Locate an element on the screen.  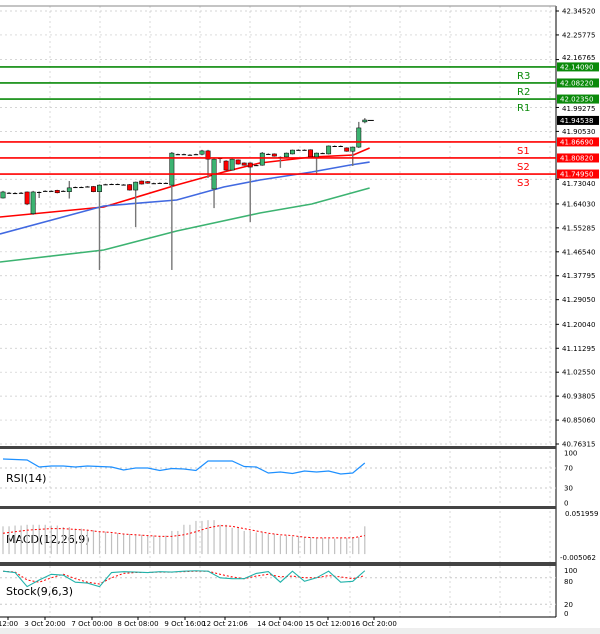
price-tick-label: 41.37795 is located at coordinates (578, 276).